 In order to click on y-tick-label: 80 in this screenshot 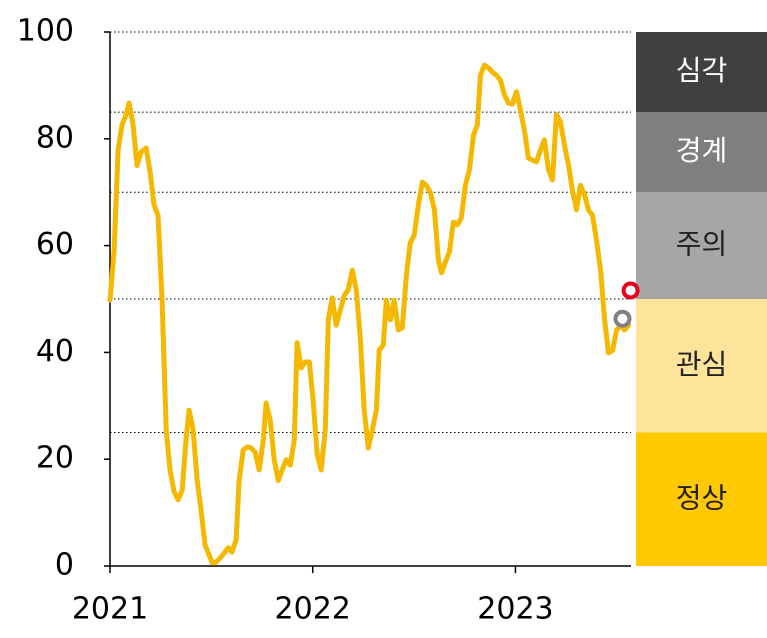, I will do `click(55, 137)`.